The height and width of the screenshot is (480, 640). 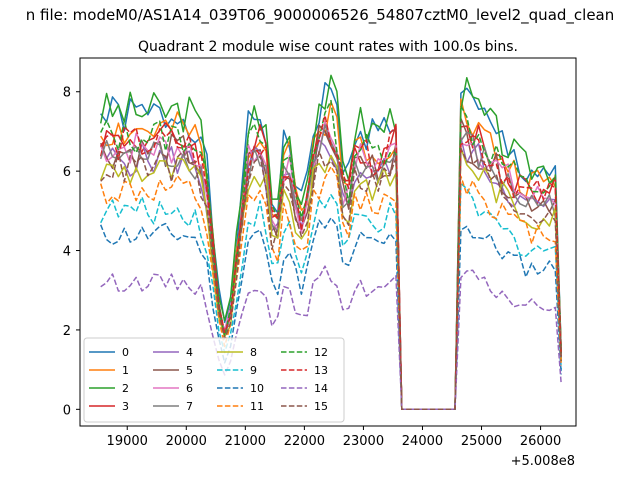 What do you see at coordinates (67, 172) in the screenshot?
I see `y-tick-label: 6` at bounding box center [67, 172].